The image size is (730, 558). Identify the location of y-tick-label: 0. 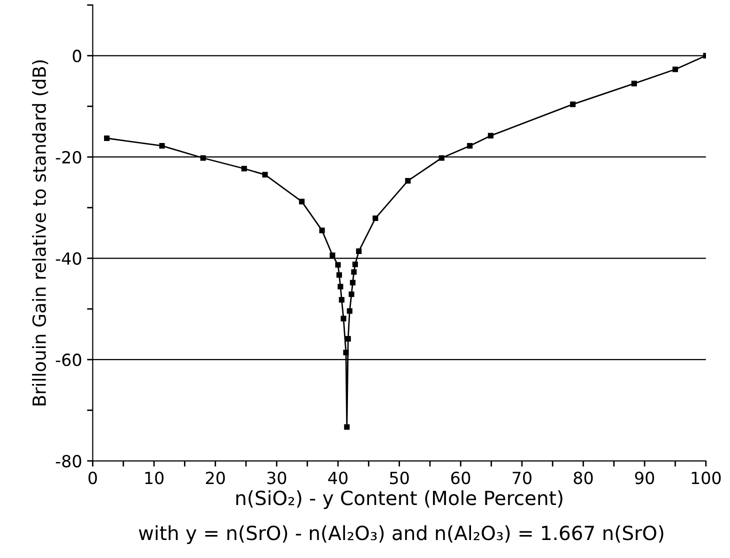
(77, 56).